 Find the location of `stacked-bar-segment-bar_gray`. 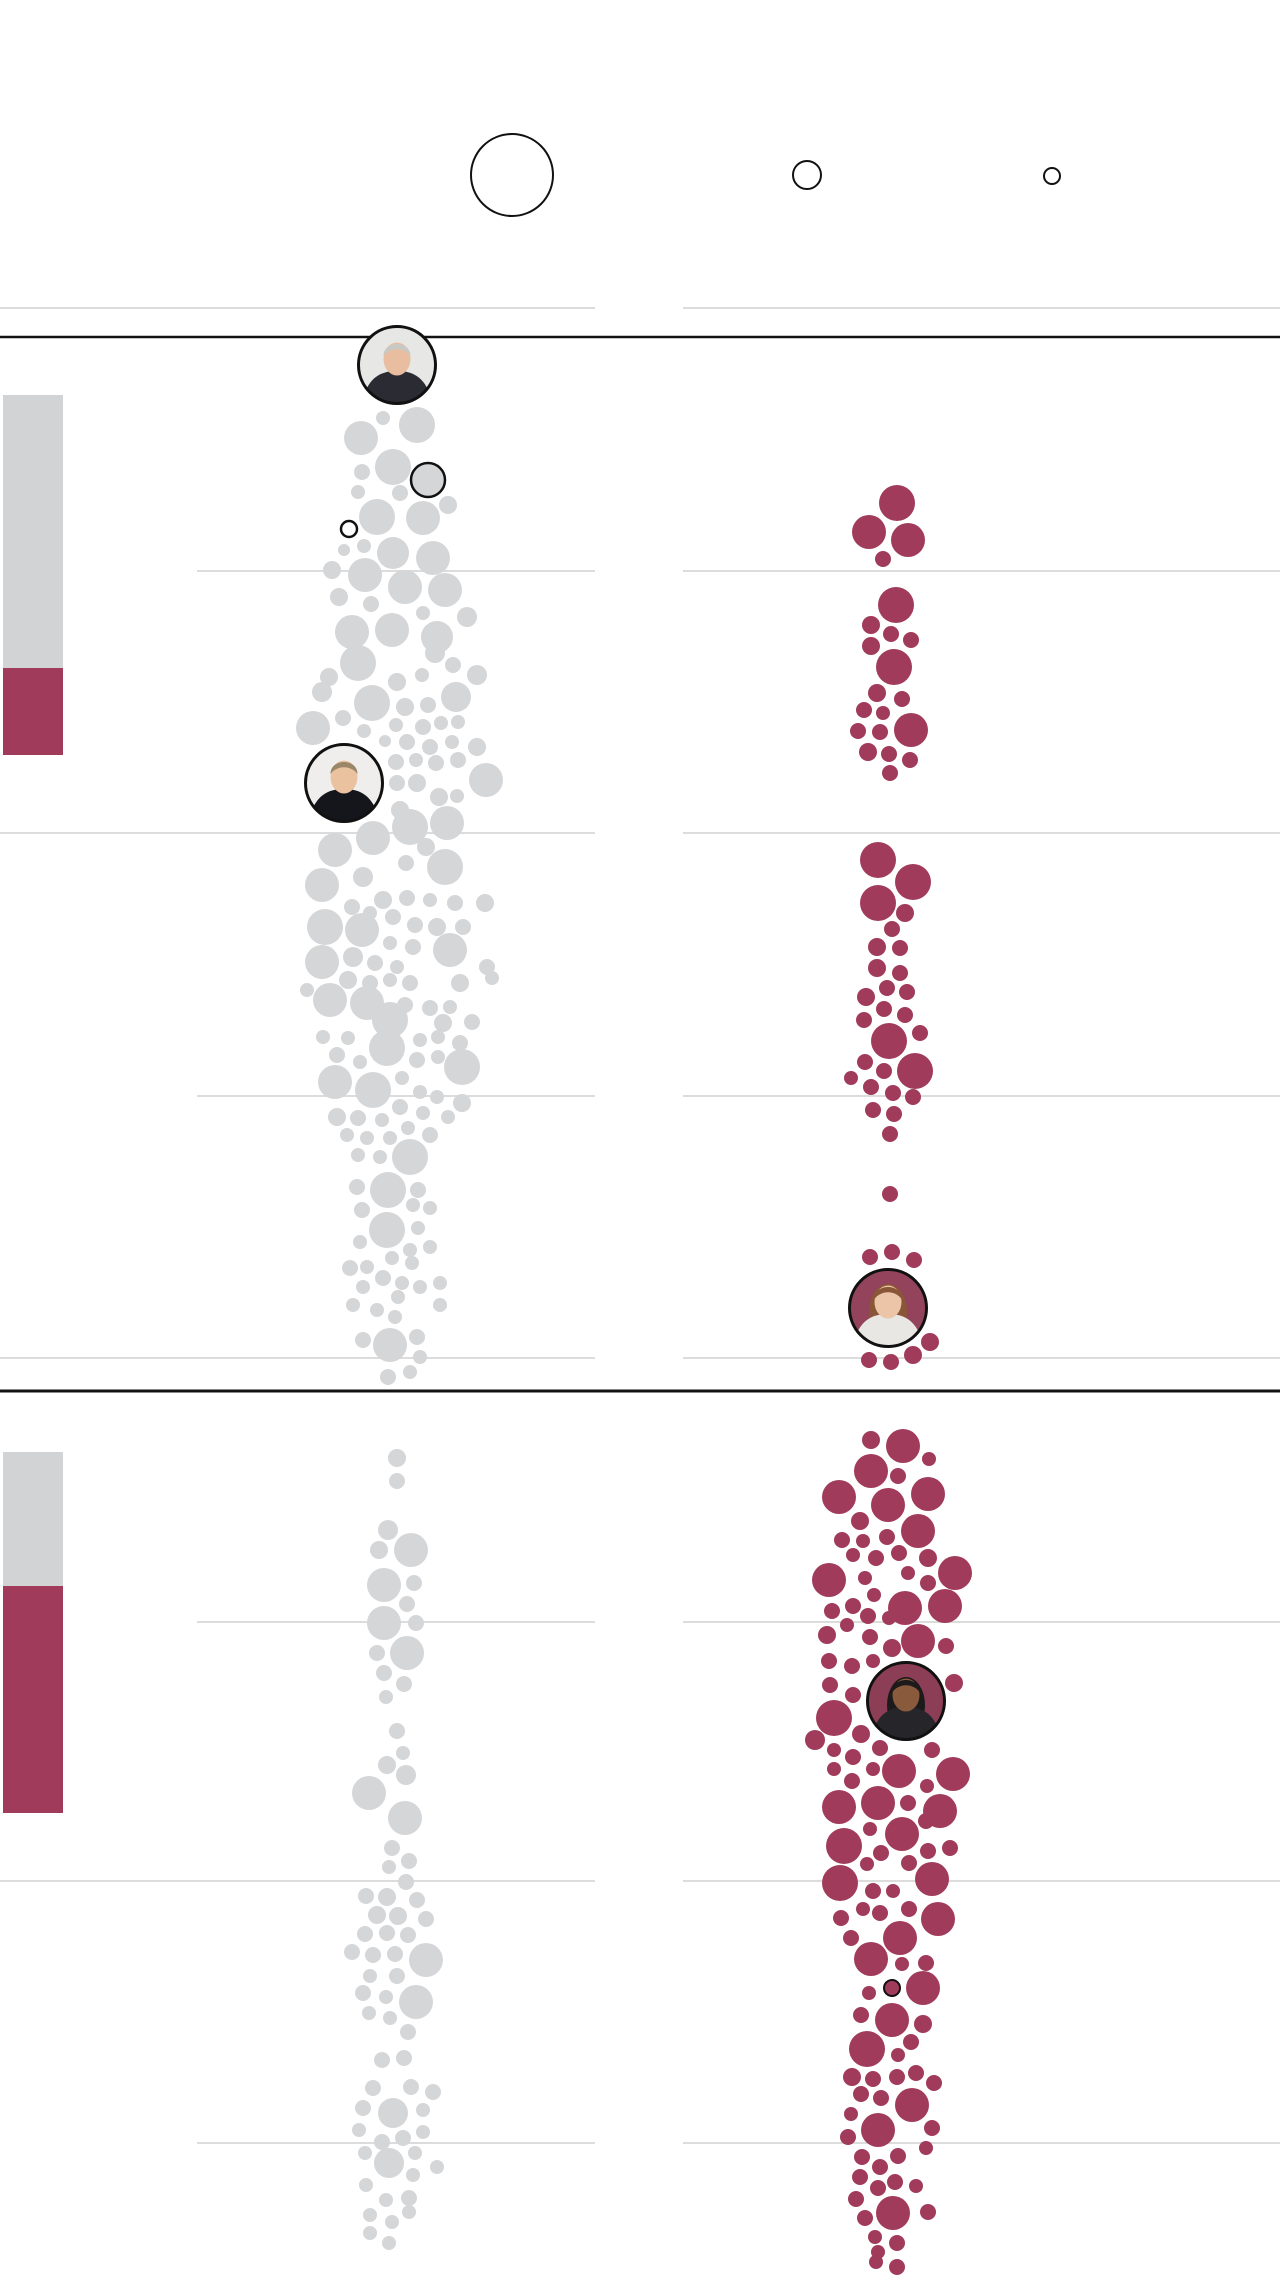

stacked-bar-segment-bar_gray is located at coordinates (33, 531).